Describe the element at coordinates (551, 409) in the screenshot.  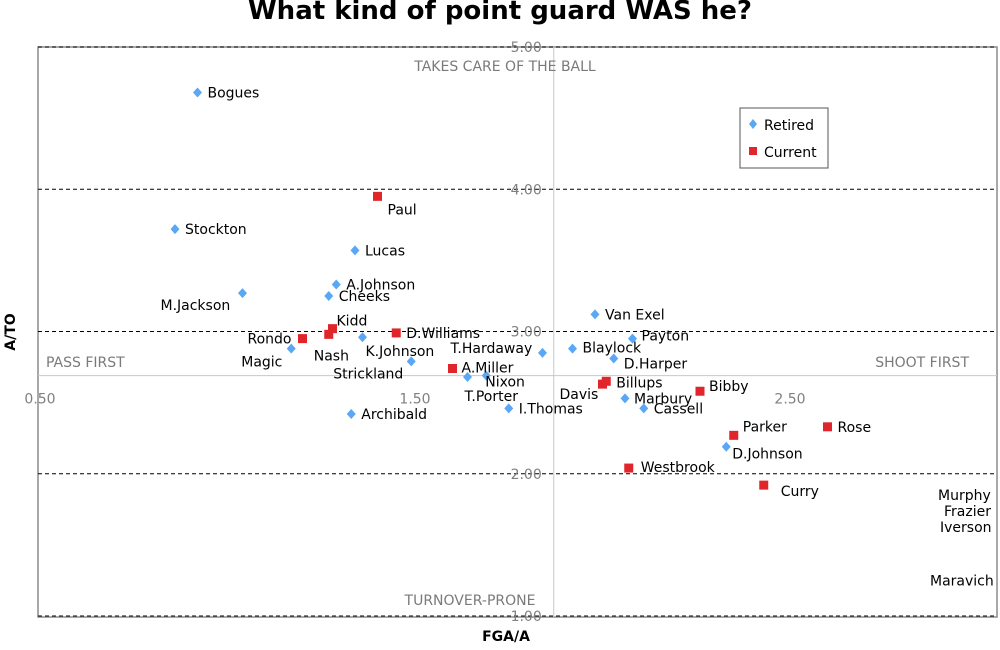
I see `point-label-i-thomas: I.Thomas` at that location.